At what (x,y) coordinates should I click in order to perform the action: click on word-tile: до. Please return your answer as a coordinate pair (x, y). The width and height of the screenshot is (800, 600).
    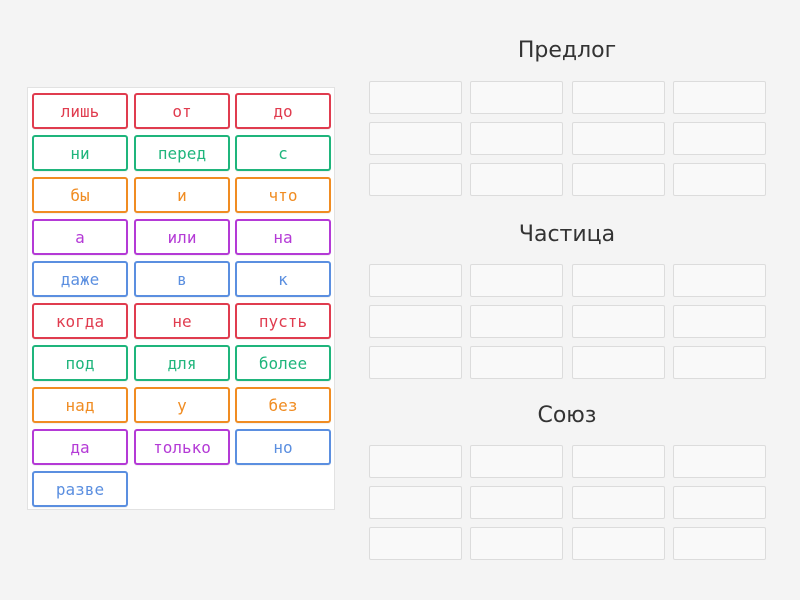
    Looking at the image, I should click on (283, 111).